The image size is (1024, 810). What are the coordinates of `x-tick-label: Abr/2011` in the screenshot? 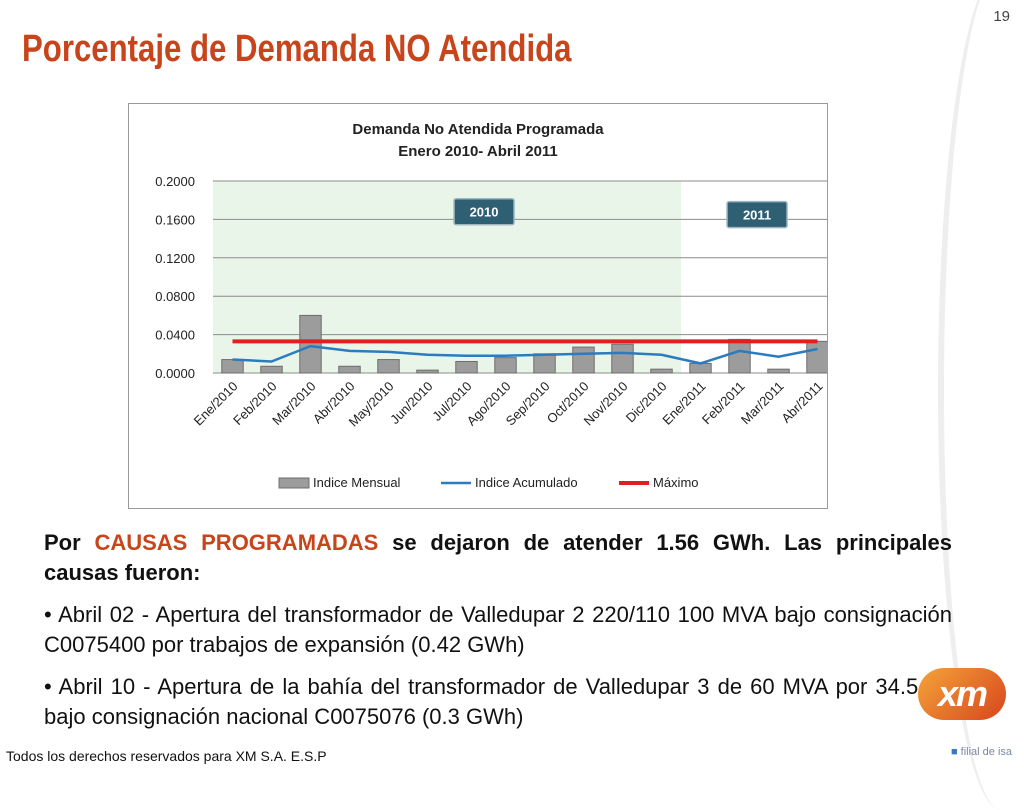 It's located at (801, 402).